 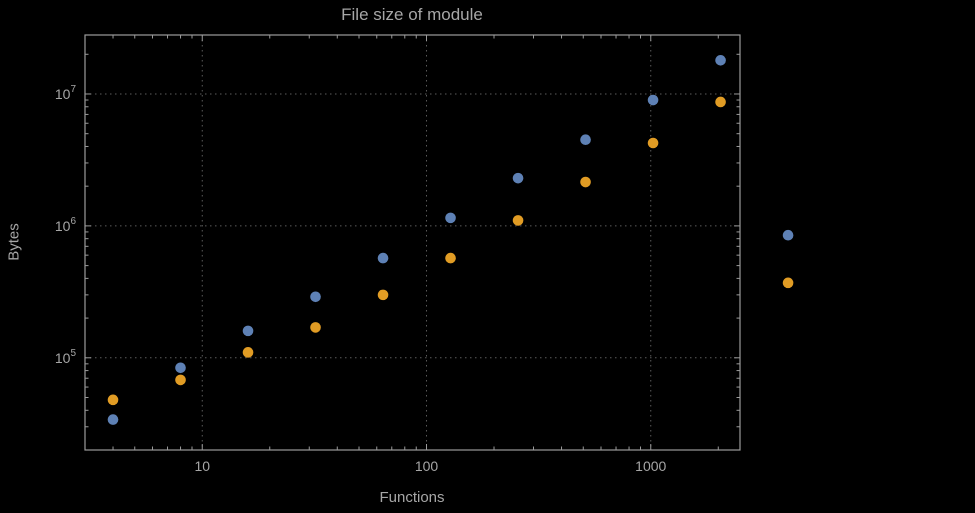 I want to click on y-tick-label: 10⁶, so click(x=66, y=225).